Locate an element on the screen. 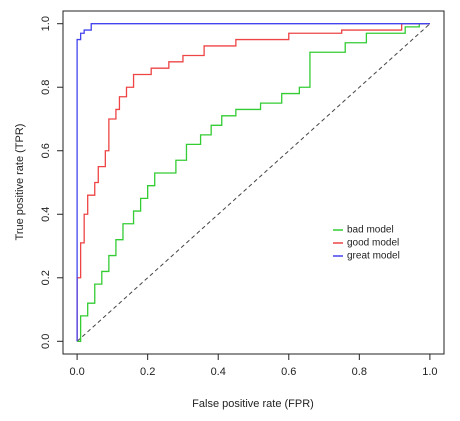 The height and width of the screenshot is (421, 460). legend-label: bad model is located at coordinates (370, 230).